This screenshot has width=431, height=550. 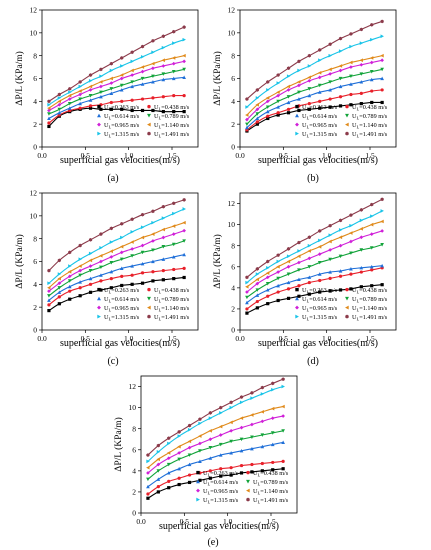 What do you see at coordinates (19, 78) in the screenshot?
I see `y-axis-label: ΔP/L (KPa/m)` at bounding box center [19, 78].